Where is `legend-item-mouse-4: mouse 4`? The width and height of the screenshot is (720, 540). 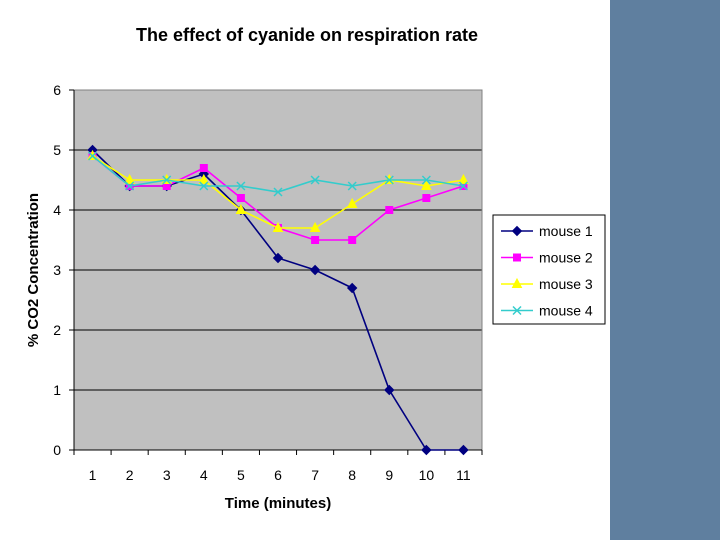 legend-item-mouse-4: mouse 4 is located at coordinates (547, 311).